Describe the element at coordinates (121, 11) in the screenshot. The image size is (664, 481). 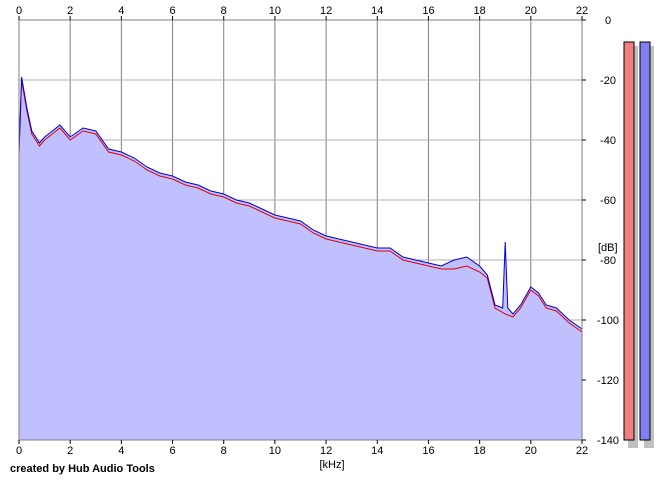
I see `x-top-tick-label-2: 4` at that location.